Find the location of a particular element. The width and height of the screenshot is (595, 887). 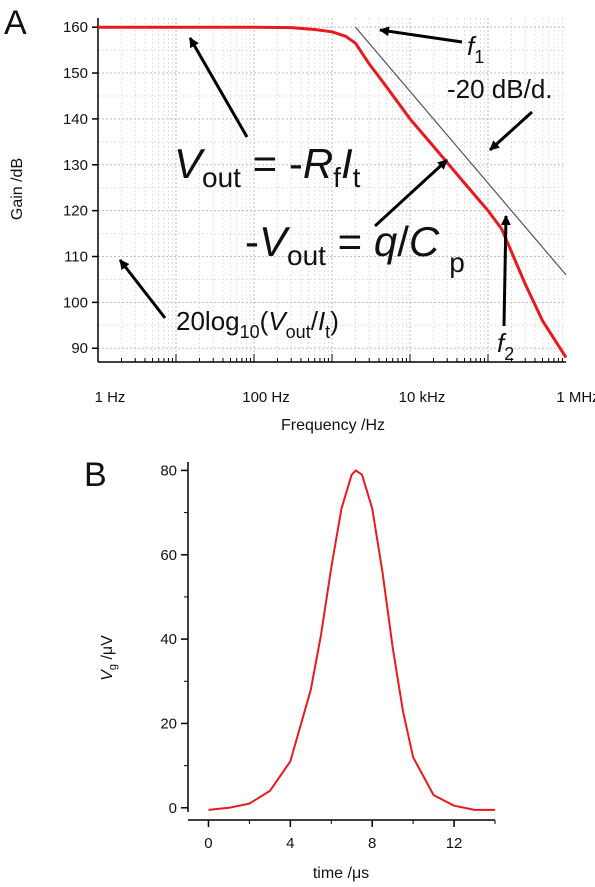

arrow-f2 is located at coordinates (505, 271).